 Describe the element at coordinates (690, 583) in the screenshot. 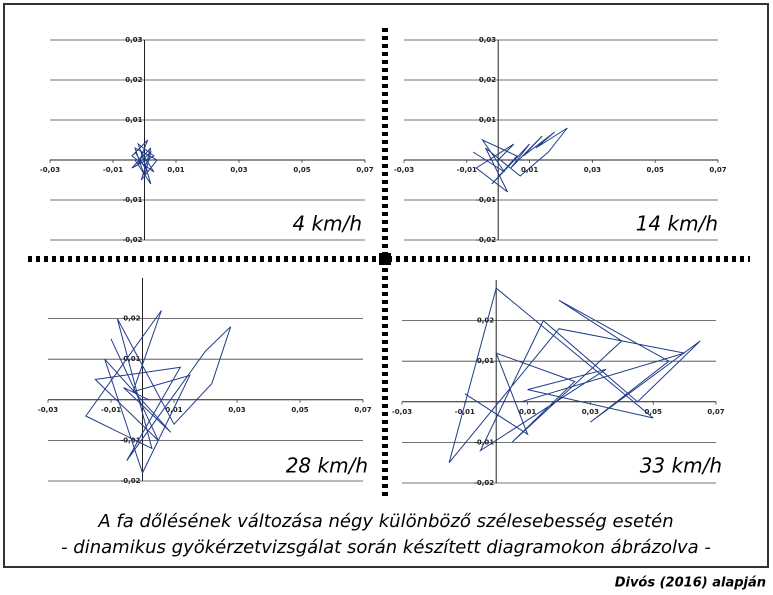

I see `credit: Divós (2016) alapján` at that location.